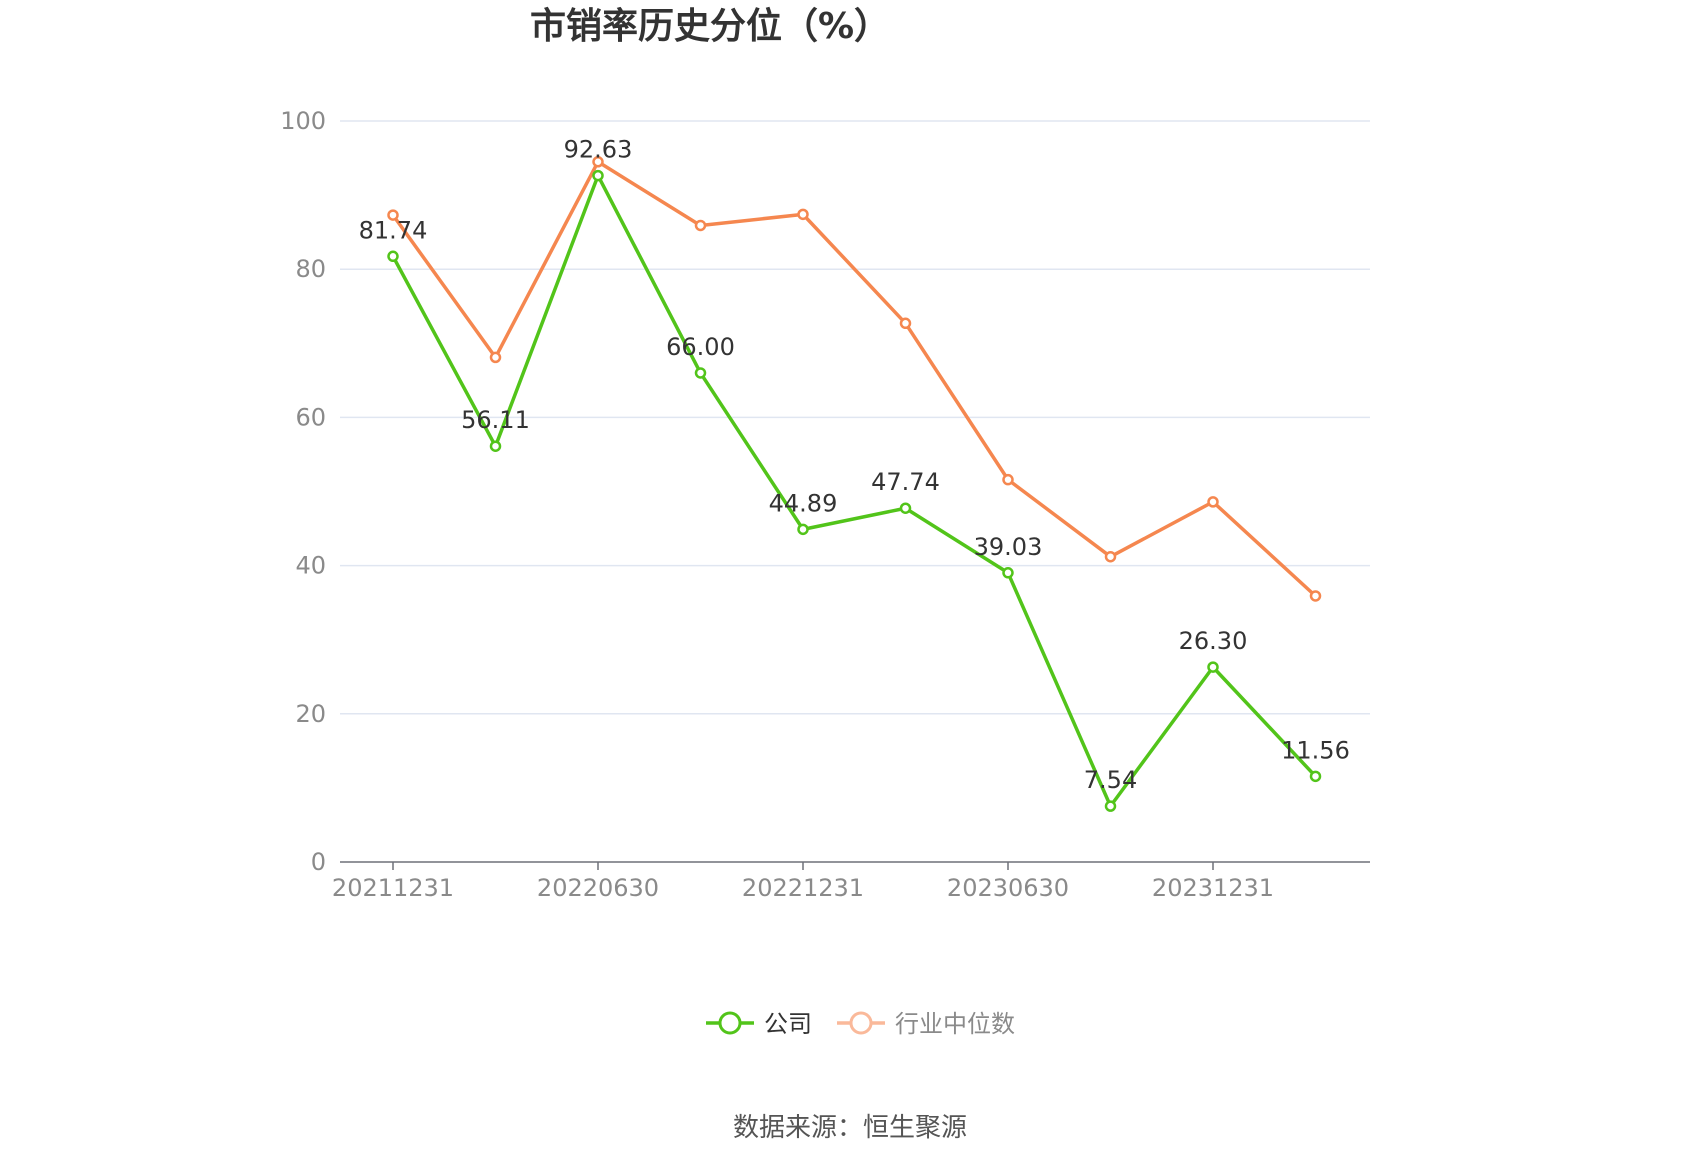  What do you see at coordinates (303, 491) in the screenshot?
I see `y-axis: 0 20 40 60 80 100` at bounding box center [303, 491].